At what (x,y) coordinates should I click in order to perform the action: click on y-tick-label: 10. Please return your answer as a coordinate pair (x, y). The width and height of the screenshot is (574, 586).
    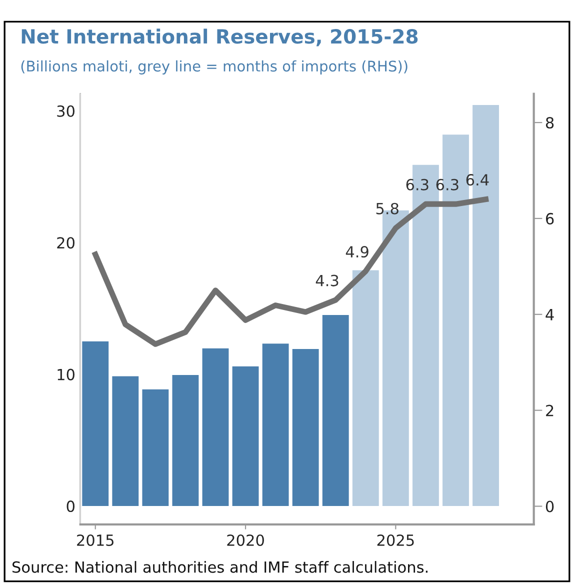
    Looking at the image, I should click on (66, 374).